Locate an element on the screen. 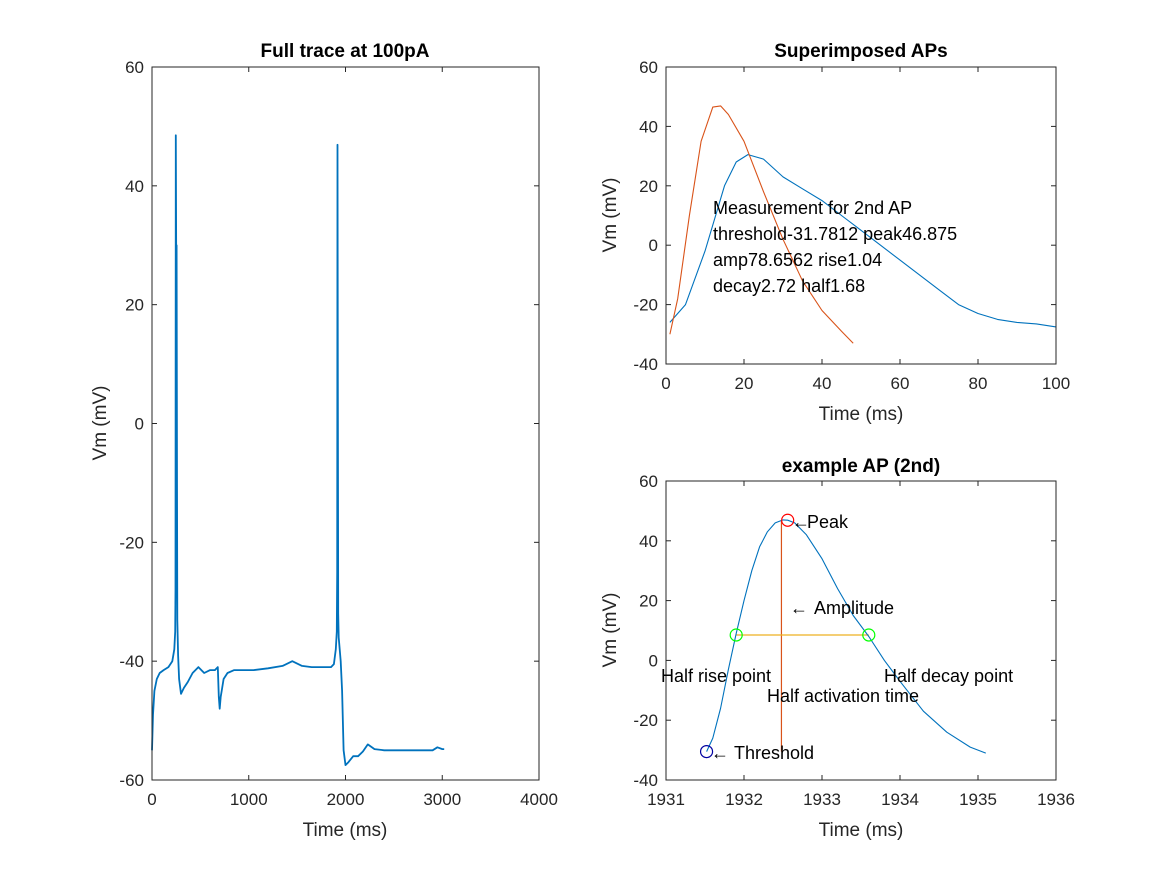  x-tick-label: 2000 is located at coordinates (346, 799).